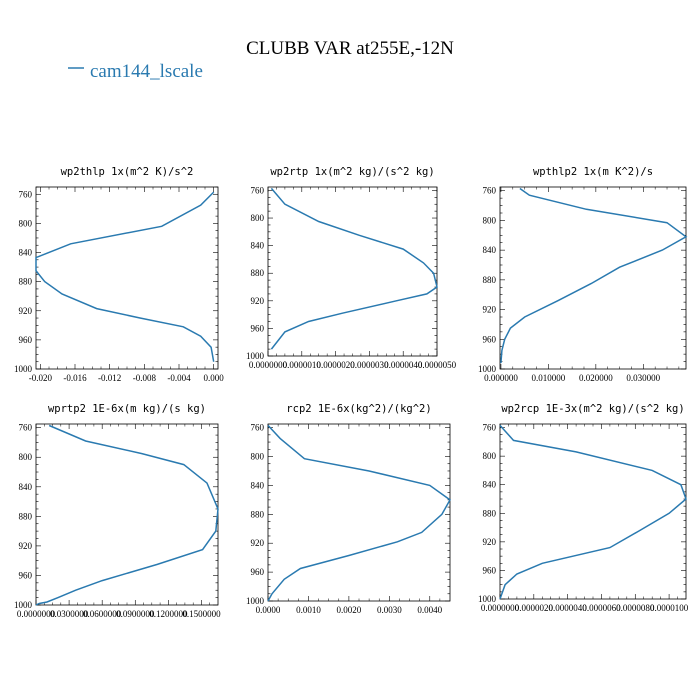 Image resolution: width=700 pixels, height=700 pixels. I want to click on x-tick-label: 0.0900000, so click(135, 614).